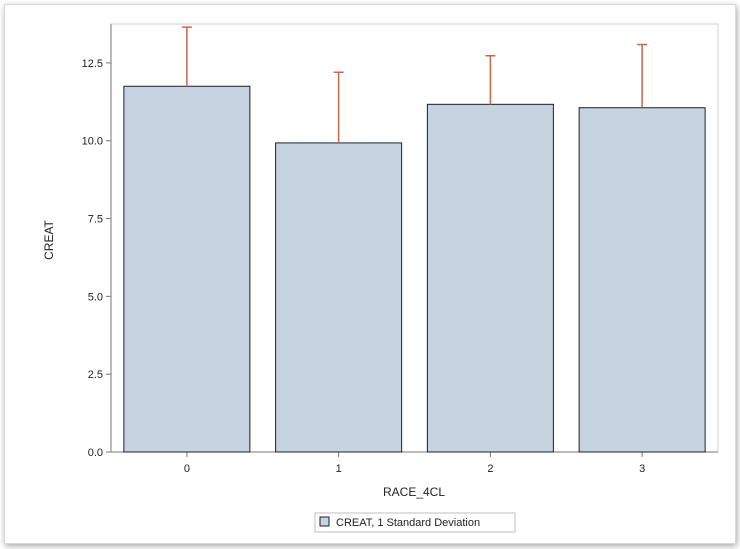 This screenshot has height=549, width=740. What do you see at coordinates (95, 375) in the screenshot?
I see `y-tick-label: 2.5` at bounding box center [95, 375].